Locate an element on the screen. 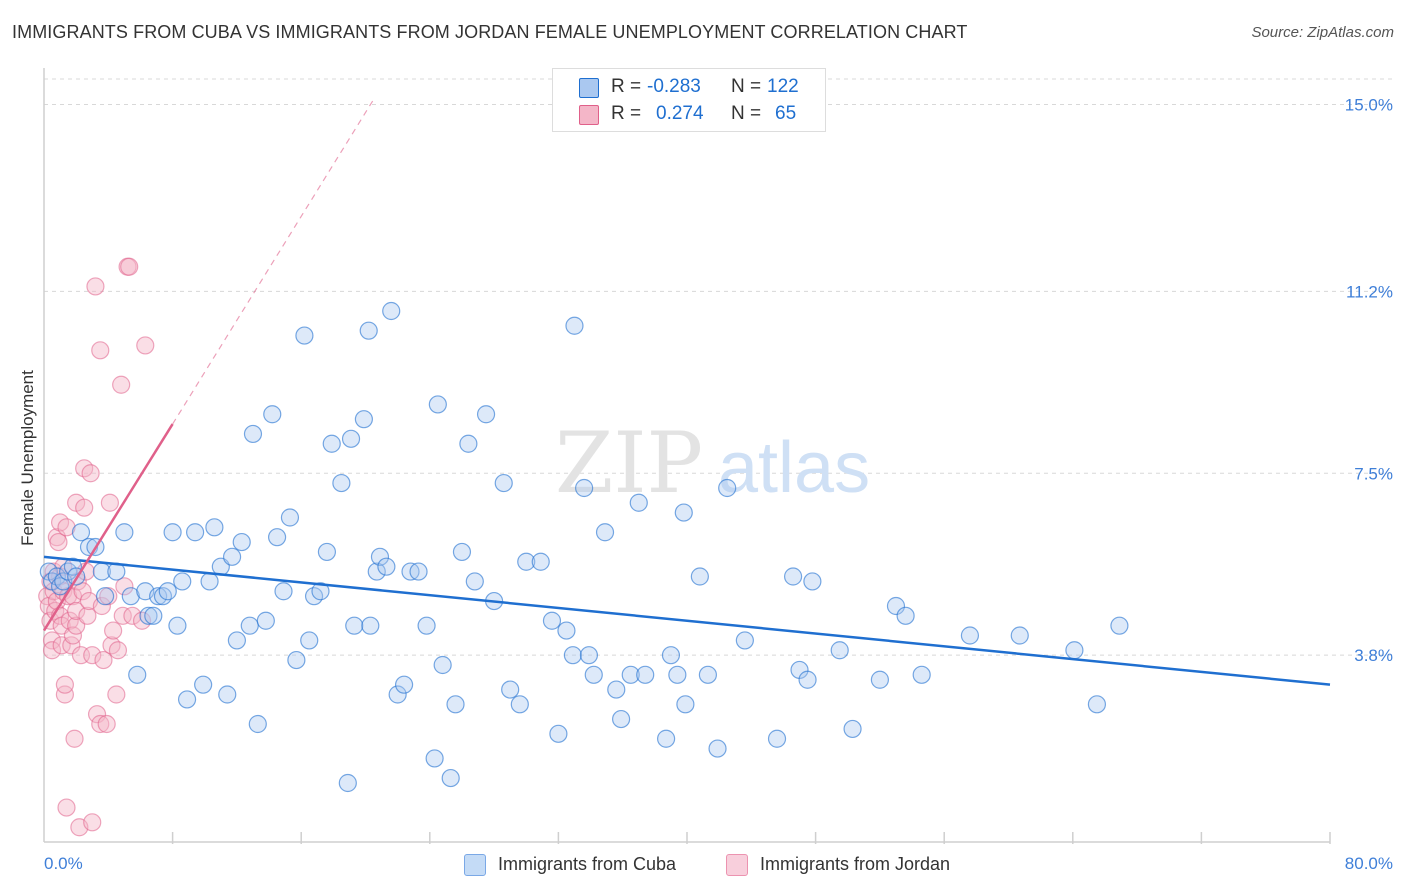 Image resolution: width=1406 pixels, height=892 pixels. jordan-points is located at coordinates (96, 547).